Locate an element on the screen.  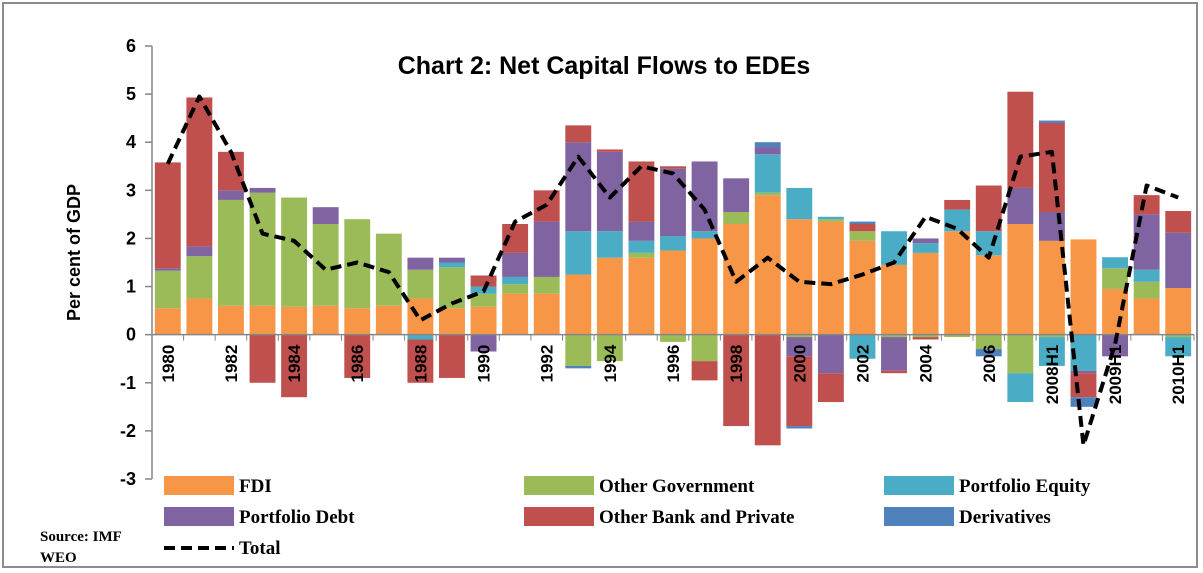
bar-other-bank-and-private-1995 is located at coordinates (641, 191).